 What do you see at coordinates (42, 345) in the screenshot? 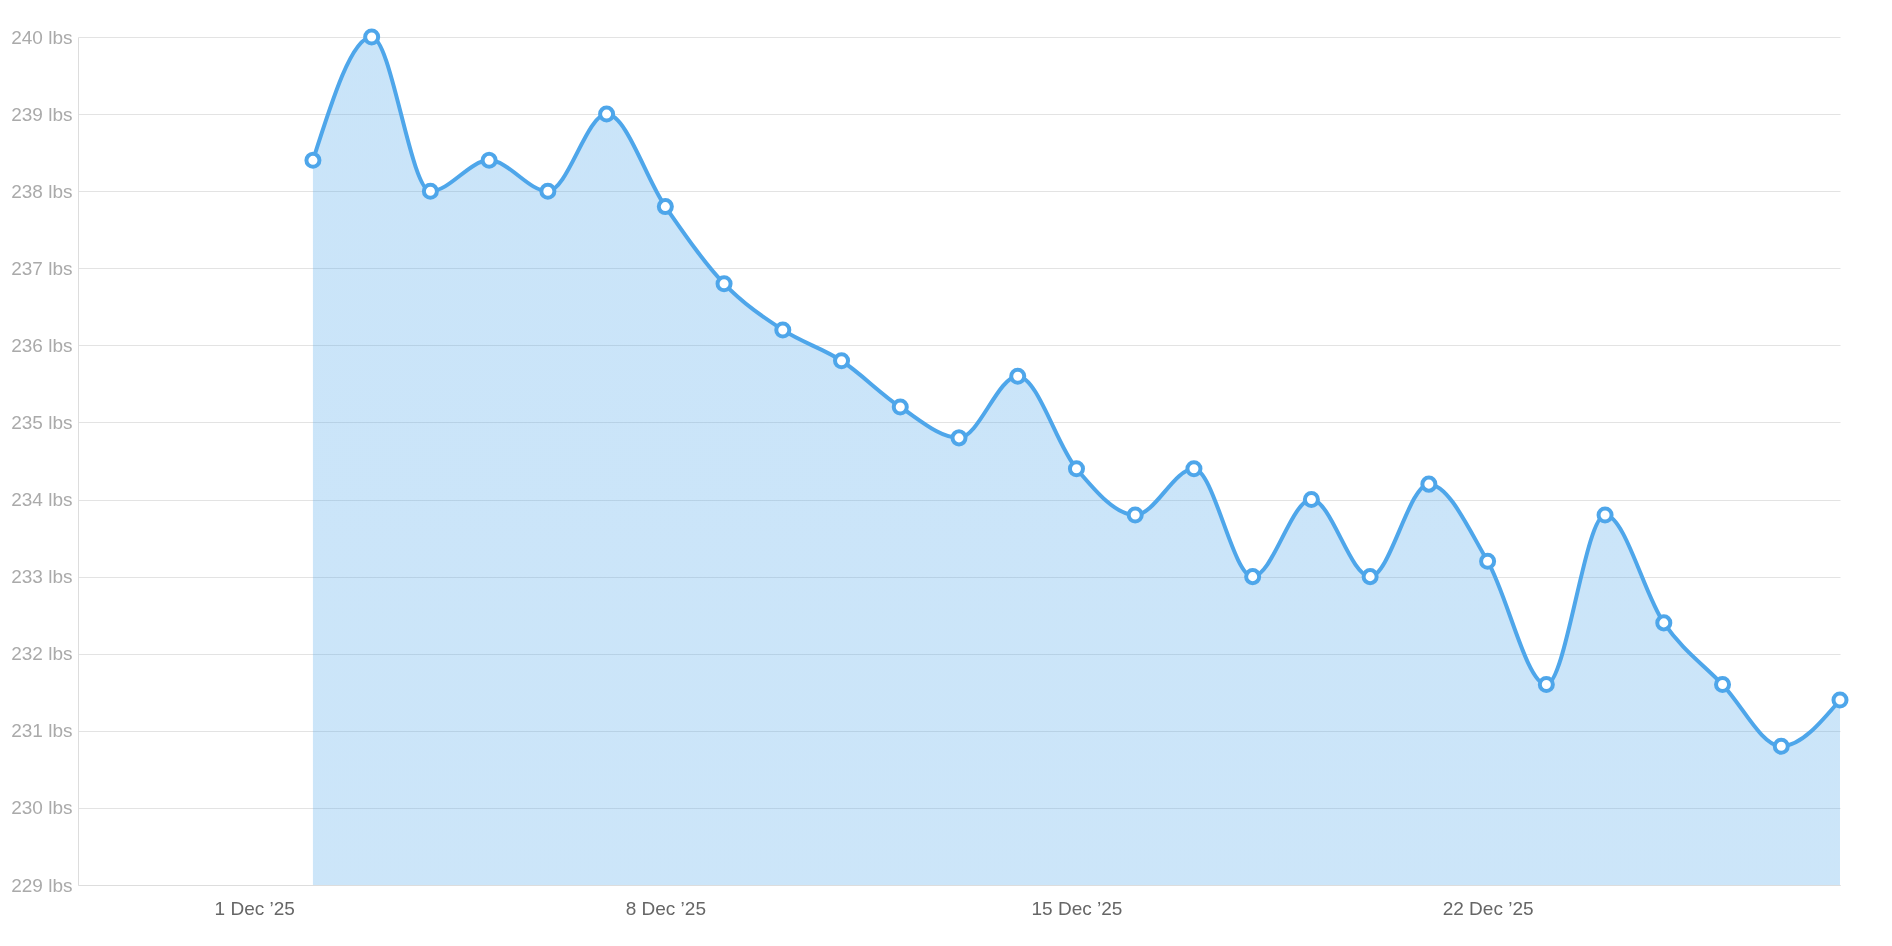
I see `y-tick-label: 236 lbs` at bounding box center [42, 345].